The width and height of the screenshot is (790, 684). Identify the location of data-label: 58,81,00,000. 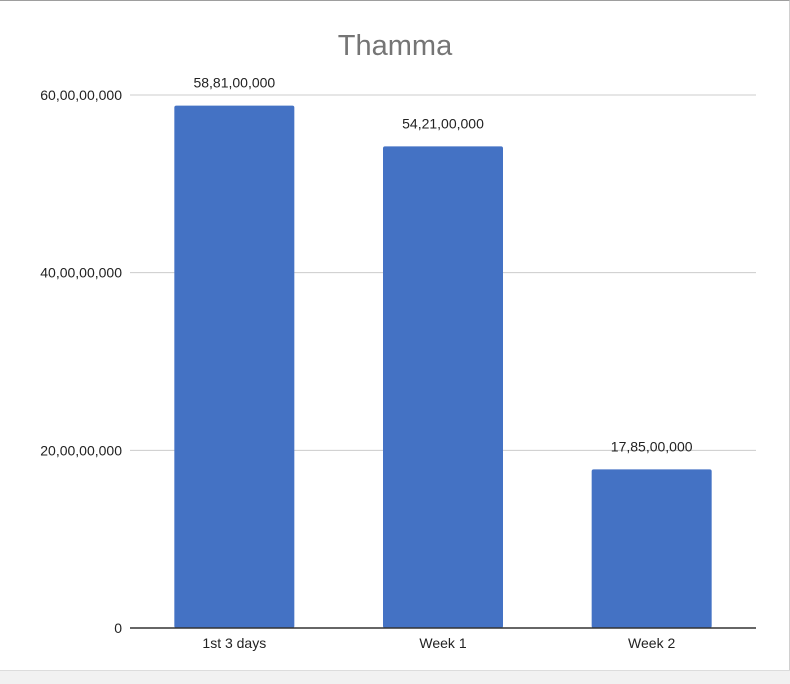
(234, 83).